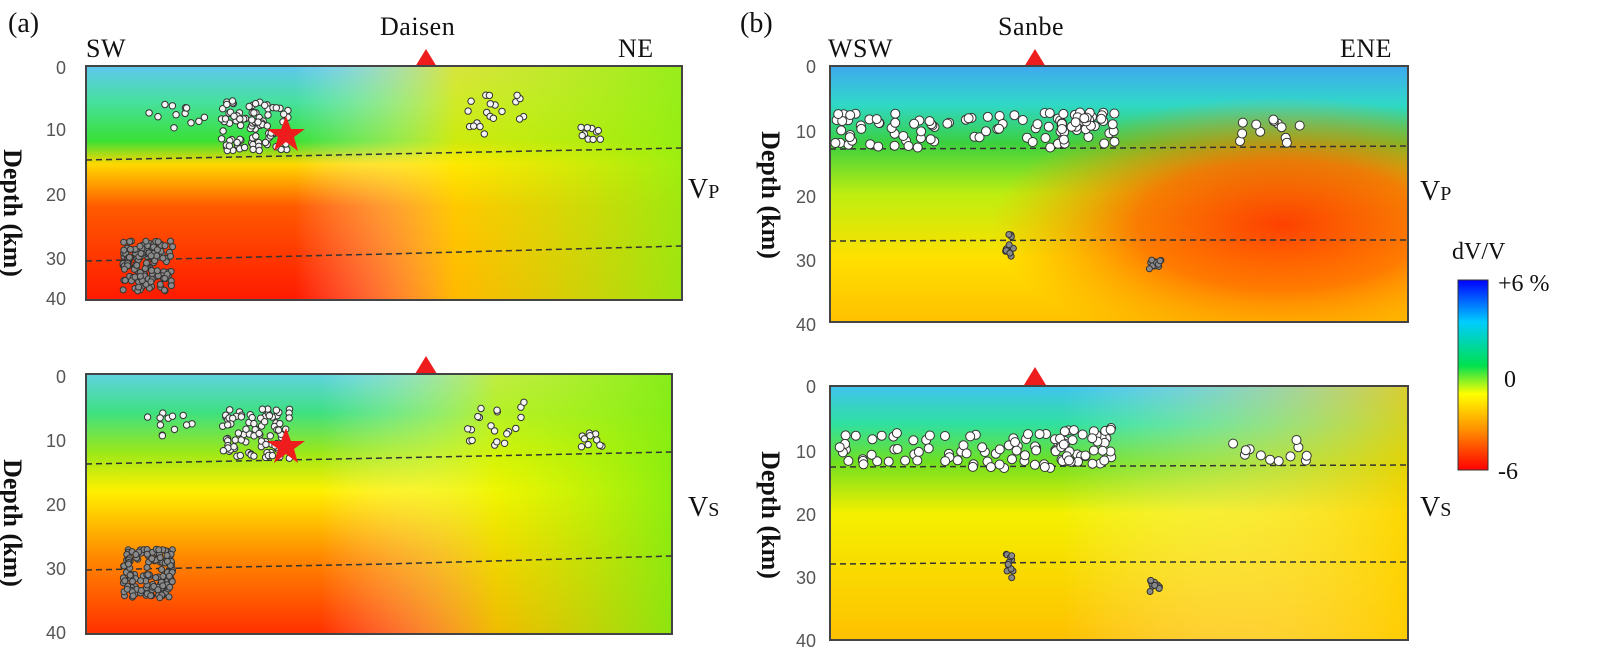 The height and width of the screenshot is (667, 1602). Describe the element at coordinates (1366, 48) in the screenshot. I see `direction-right-b: ENE` at that location.